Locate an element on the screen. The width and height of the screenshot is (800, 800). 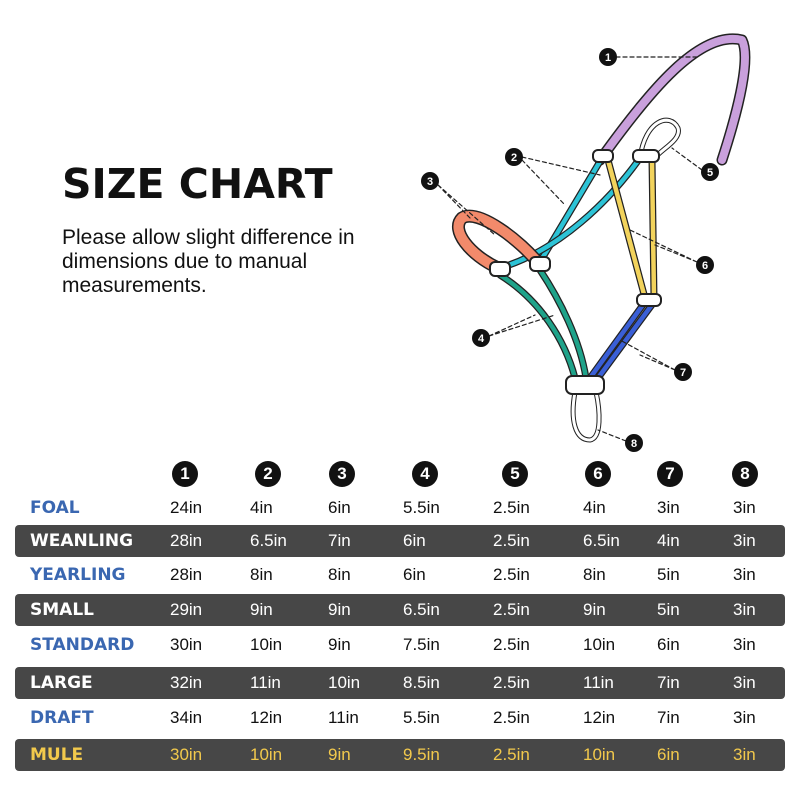
callout-4: 4 is located at coordinates (481, 338).